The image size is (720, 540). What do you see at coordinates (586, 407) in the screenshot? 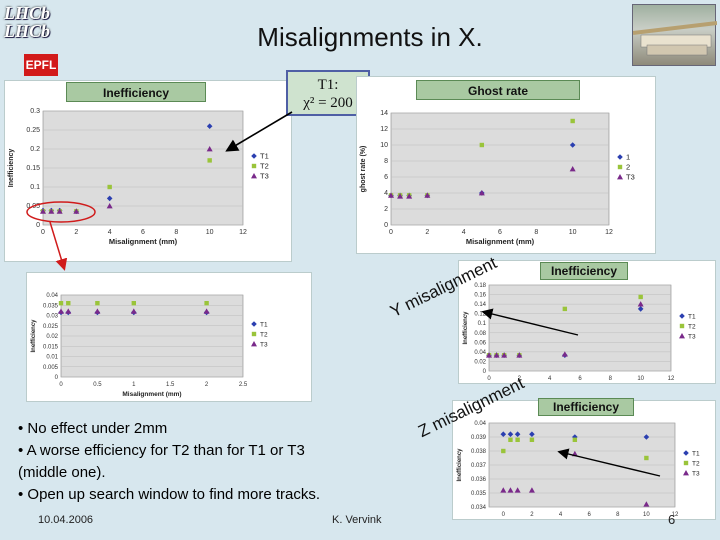
I see `inefficiency-bot-label: Inefficiency` at bounding box center [586, 407].